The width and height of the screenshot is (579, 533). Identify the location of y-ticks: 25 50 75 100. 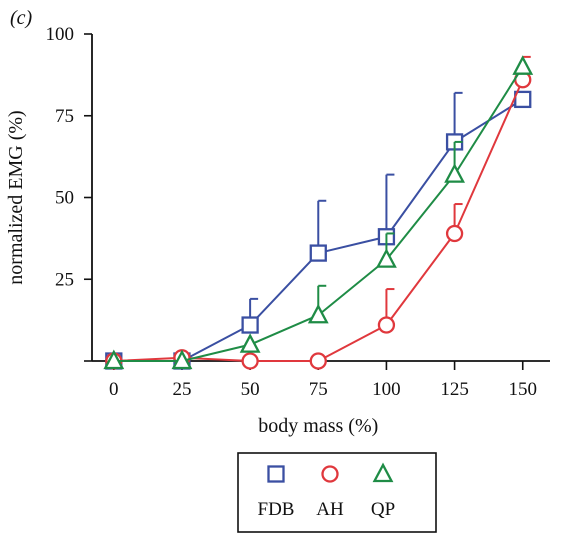
(69, 193).